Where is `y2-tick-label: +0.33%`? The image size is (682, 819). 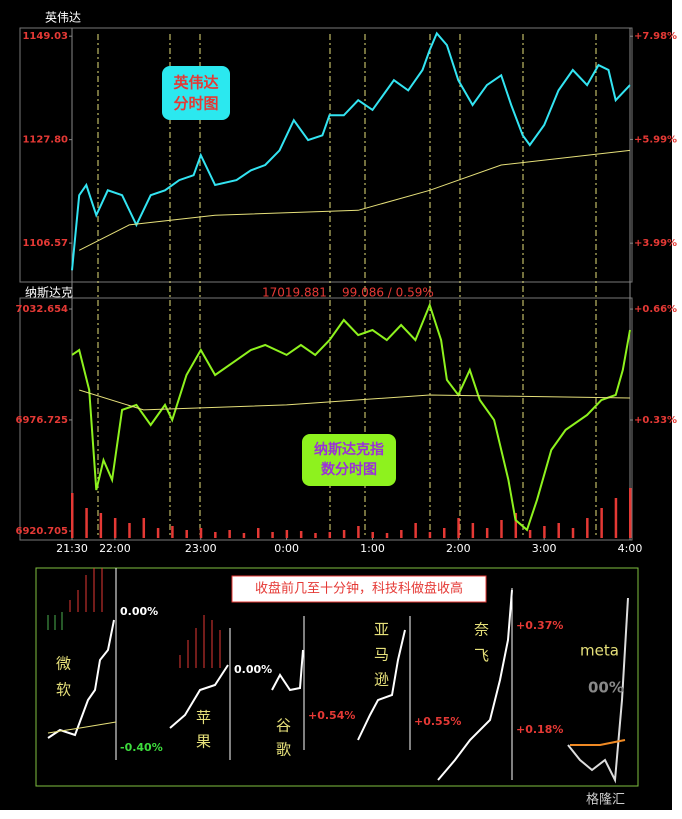
y2-tick-label: +0.33% is located at coordinates (655, 420).